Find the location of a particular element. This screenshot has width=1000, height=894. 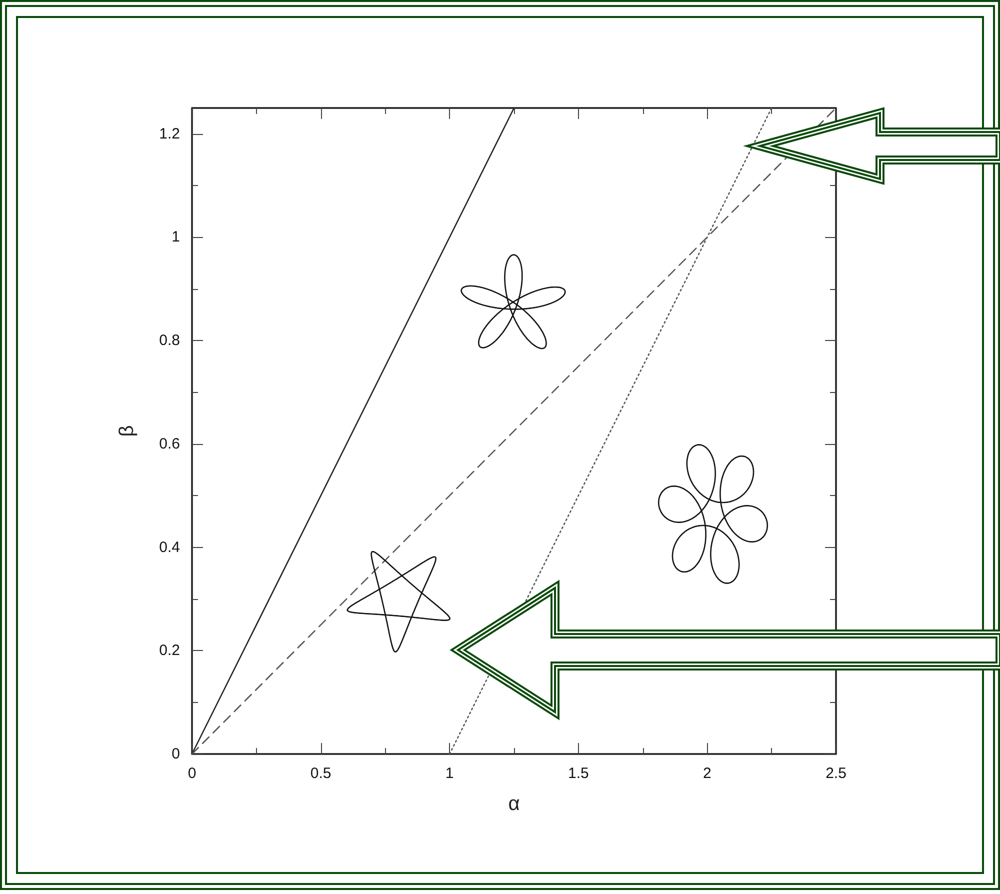

y-axis-title: β is located at coordinates (127, 431).